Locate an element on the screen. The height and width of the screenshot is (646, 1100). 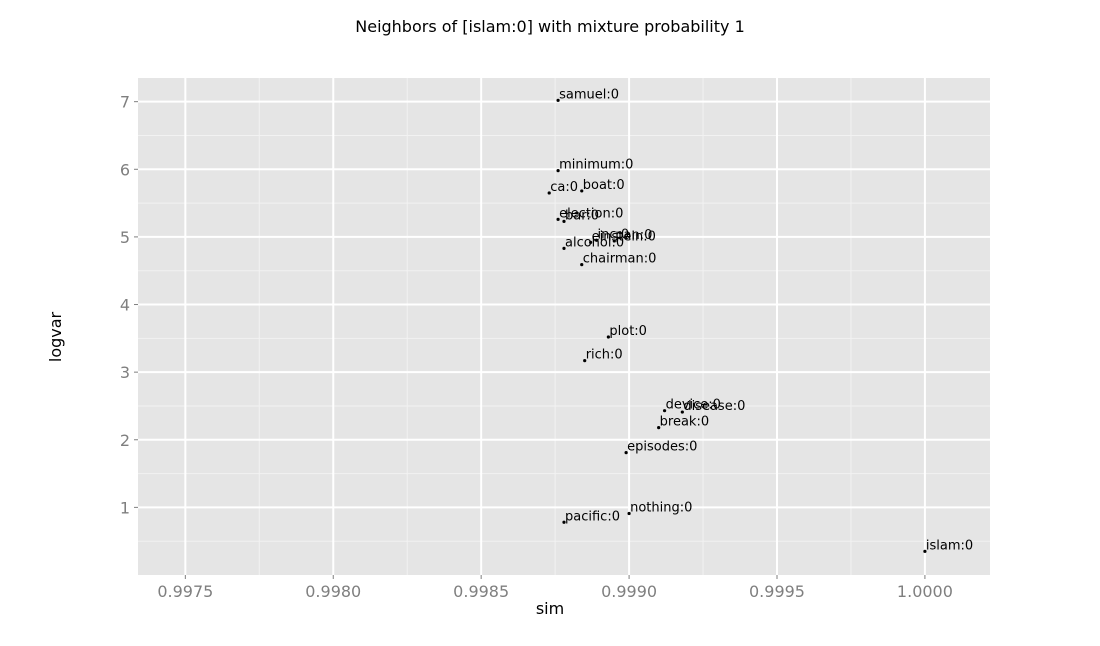
y-tick-label: 7 is located at coordinates (125, 102).